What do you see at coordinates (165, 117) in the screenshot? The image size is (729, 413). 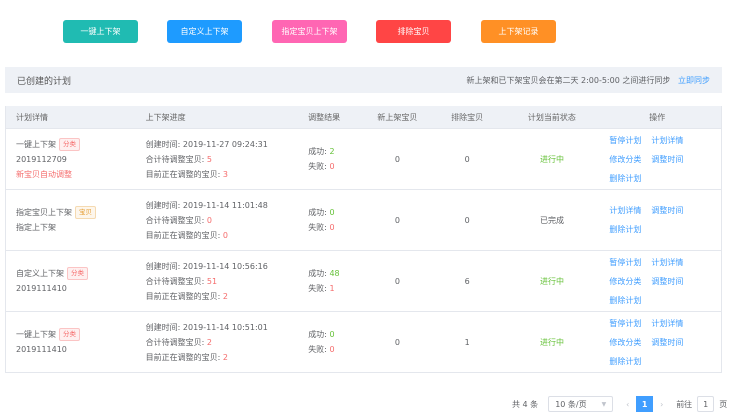 I see `header-progress: 上下架进度` at bounding box center [165, 117].